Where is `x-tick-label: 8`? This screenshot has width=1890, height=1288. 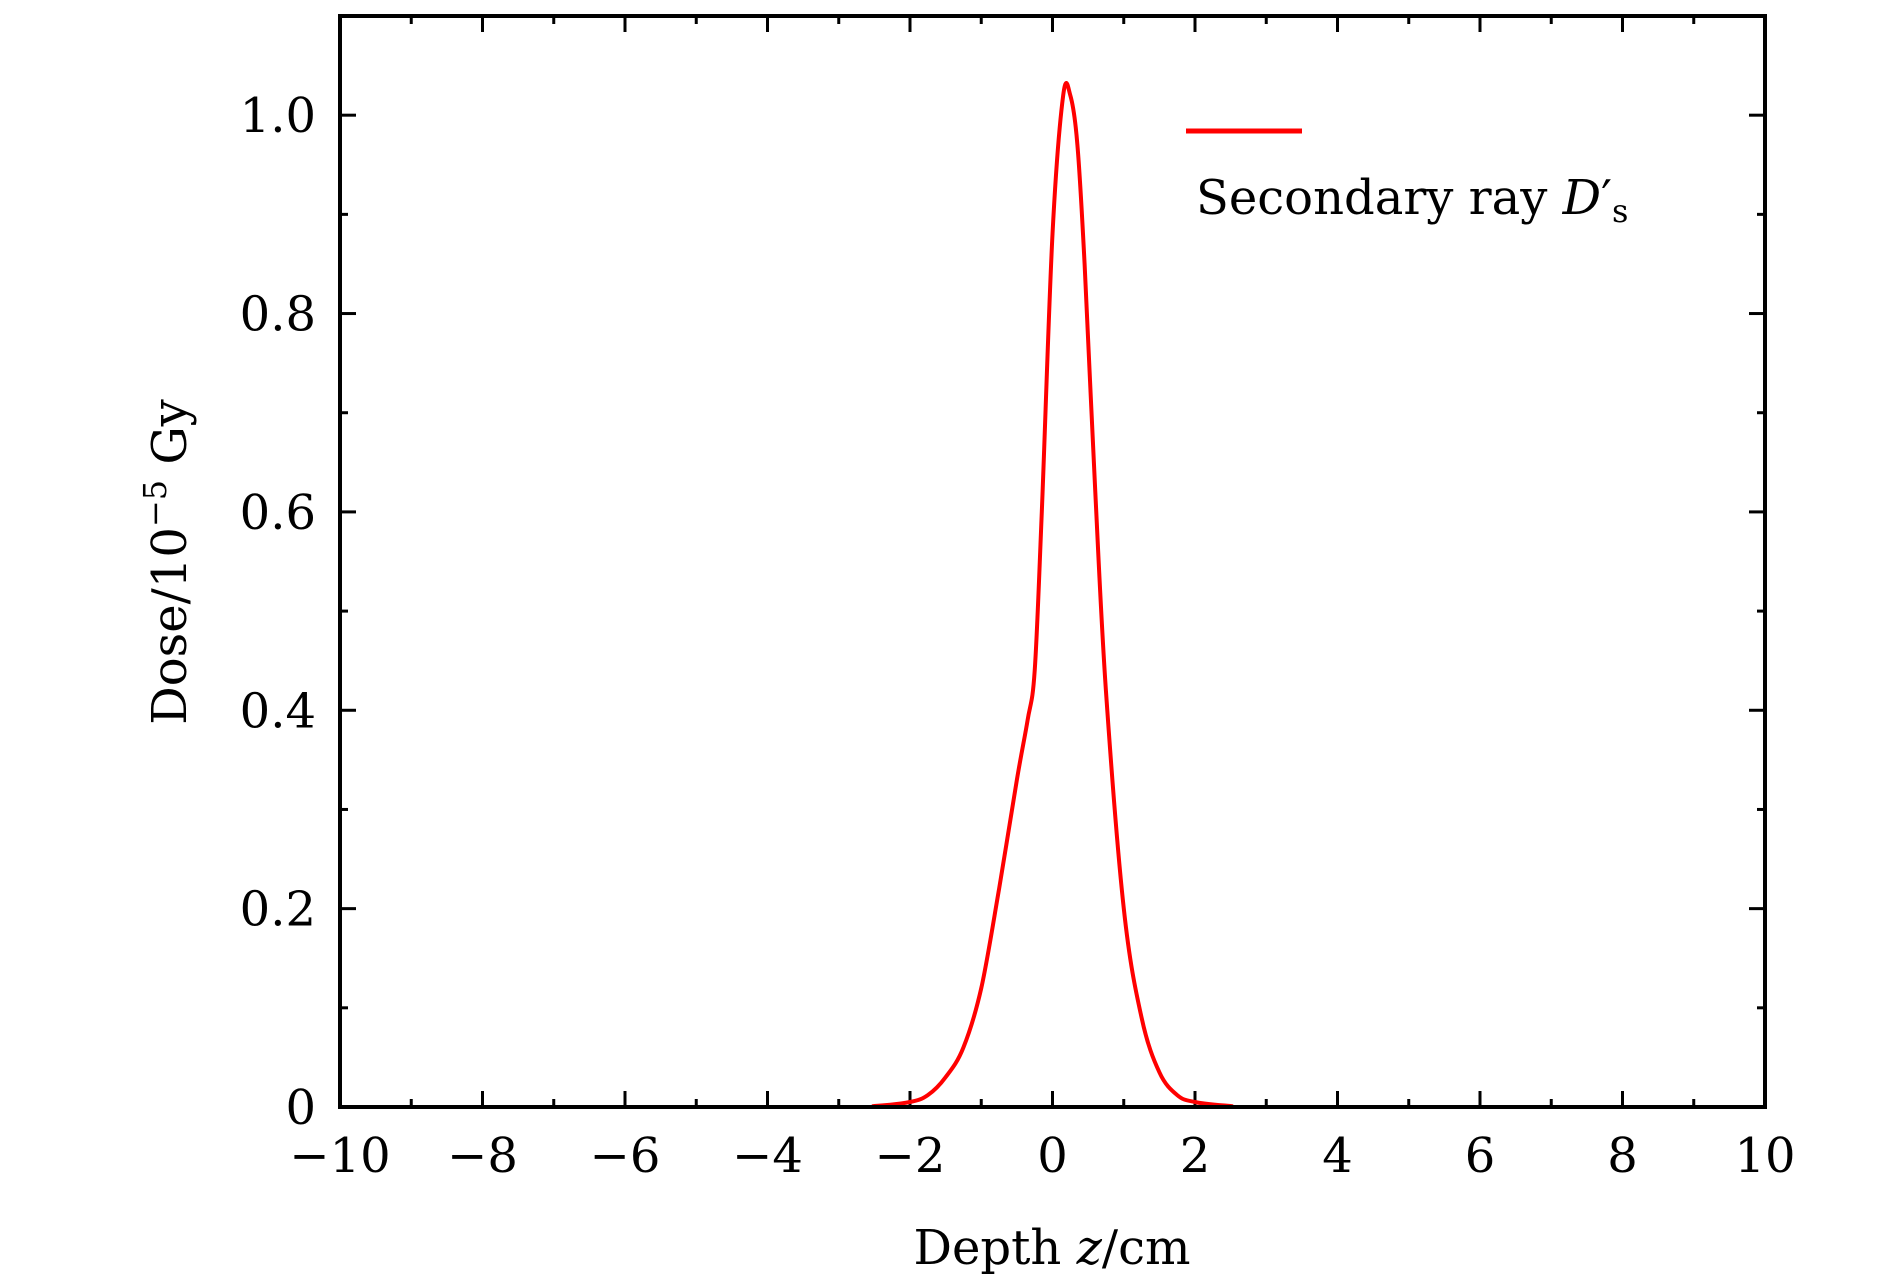 x-tick-label: 8 is located at coordinates (1622, 1156).